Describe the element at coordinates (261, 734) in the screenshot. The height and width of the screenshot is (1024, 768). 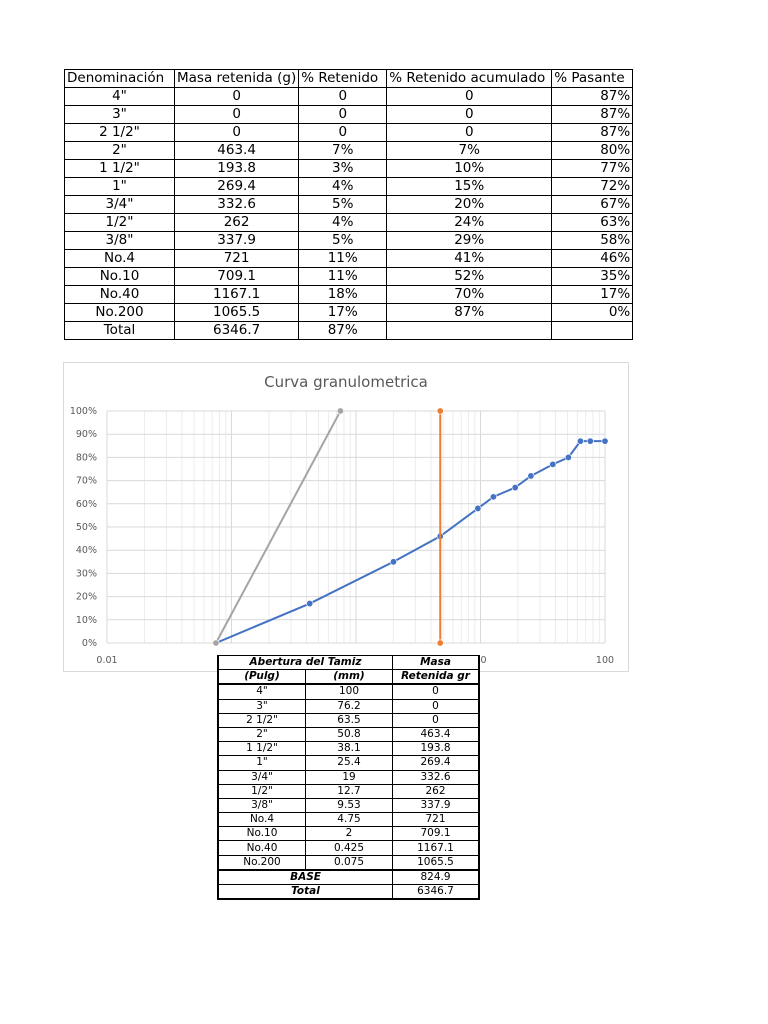
I see `table-cell: 2"` at that location.